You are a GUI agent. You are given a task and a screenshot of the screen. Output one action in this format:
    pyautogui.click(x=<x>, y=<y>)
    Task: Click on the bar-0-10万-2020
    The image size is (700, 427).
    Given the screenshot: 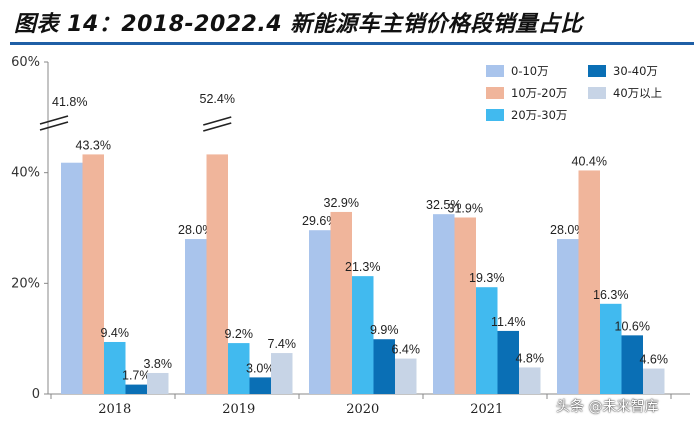 What is the action you would take?
    pyautogui.click(x=320, y=312)
    